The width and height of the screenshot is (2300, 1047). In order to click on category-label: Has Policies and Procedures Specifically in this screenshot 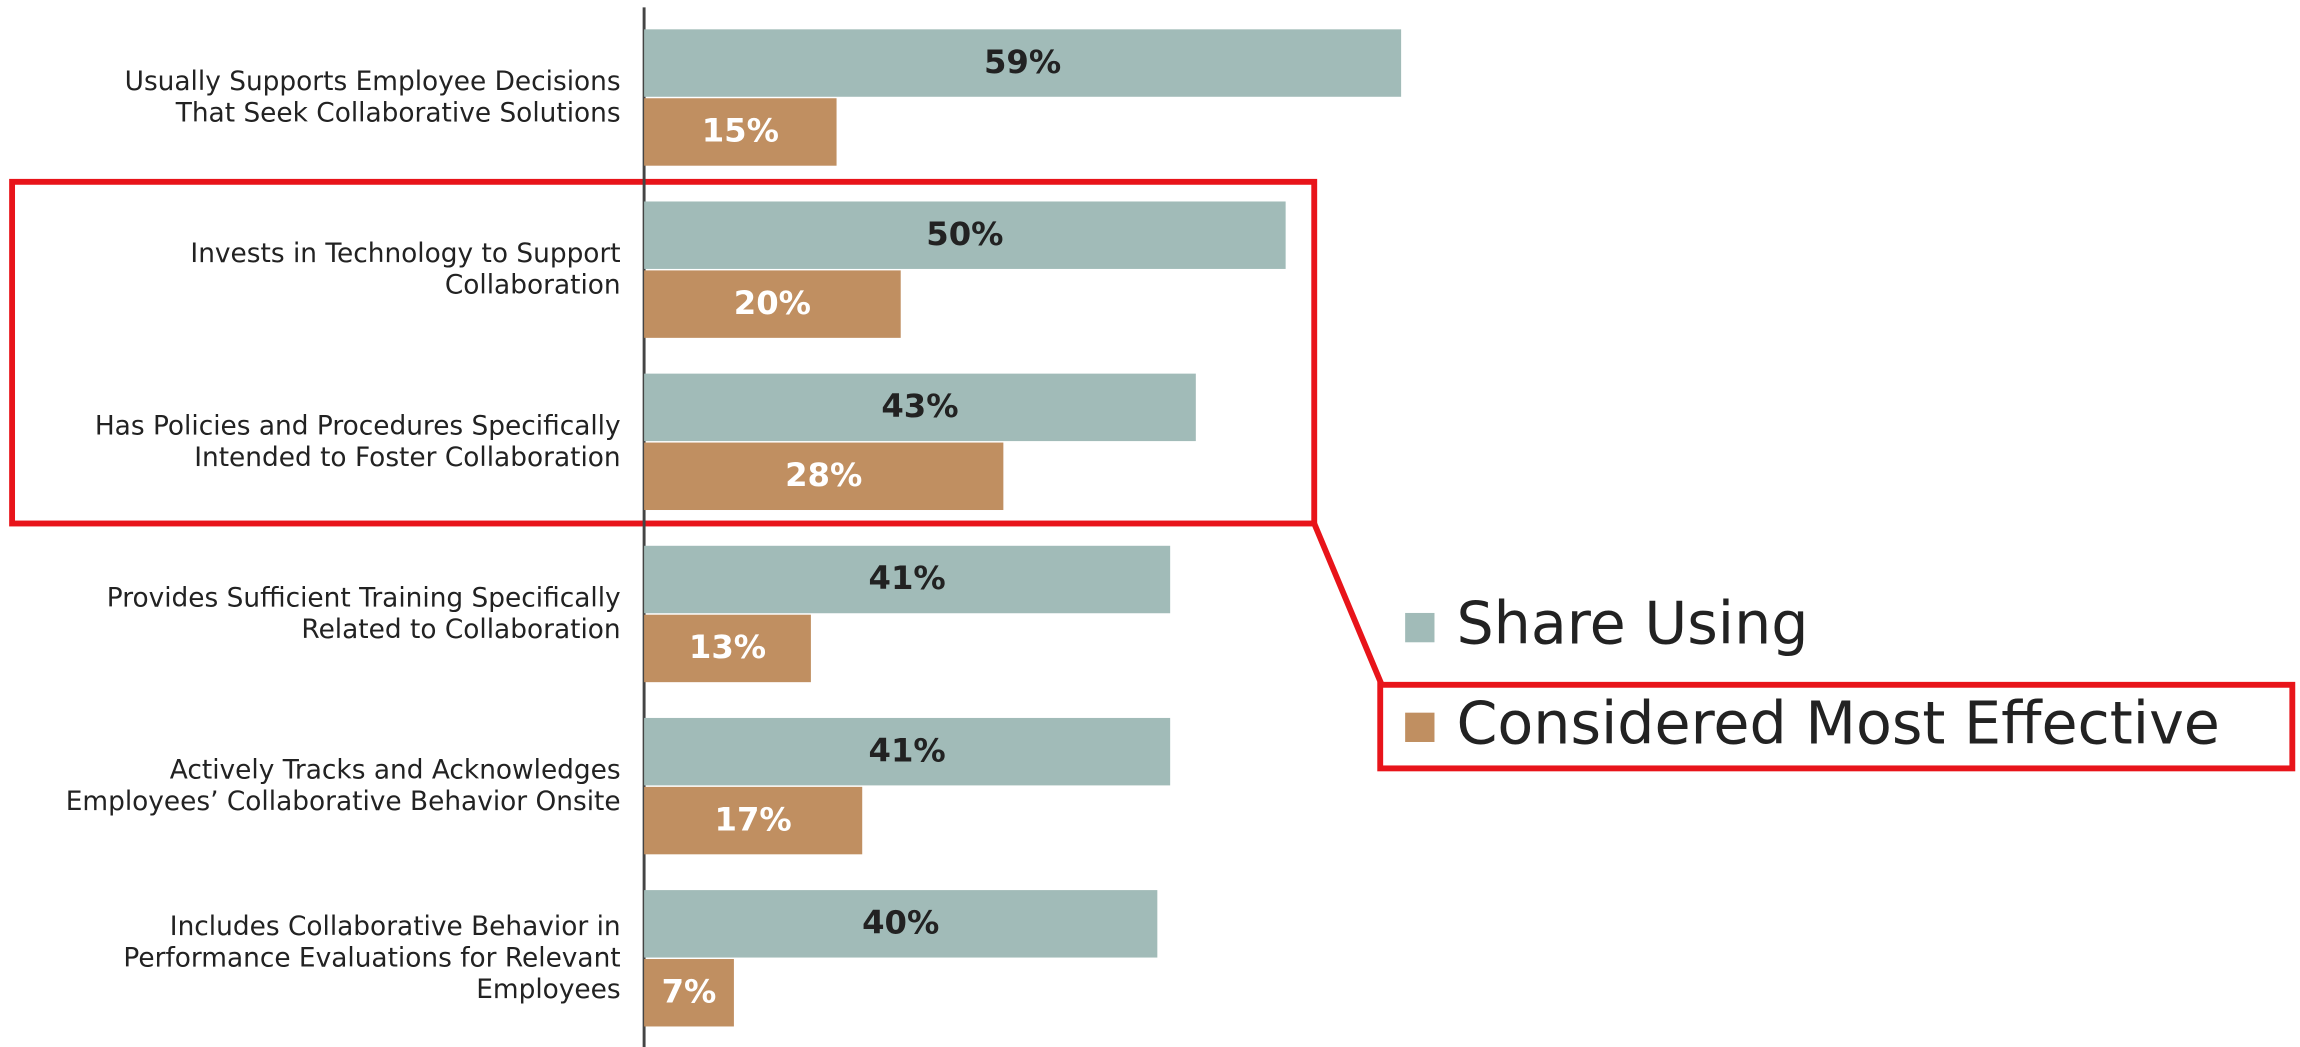, I will do `click(358, 426)`.